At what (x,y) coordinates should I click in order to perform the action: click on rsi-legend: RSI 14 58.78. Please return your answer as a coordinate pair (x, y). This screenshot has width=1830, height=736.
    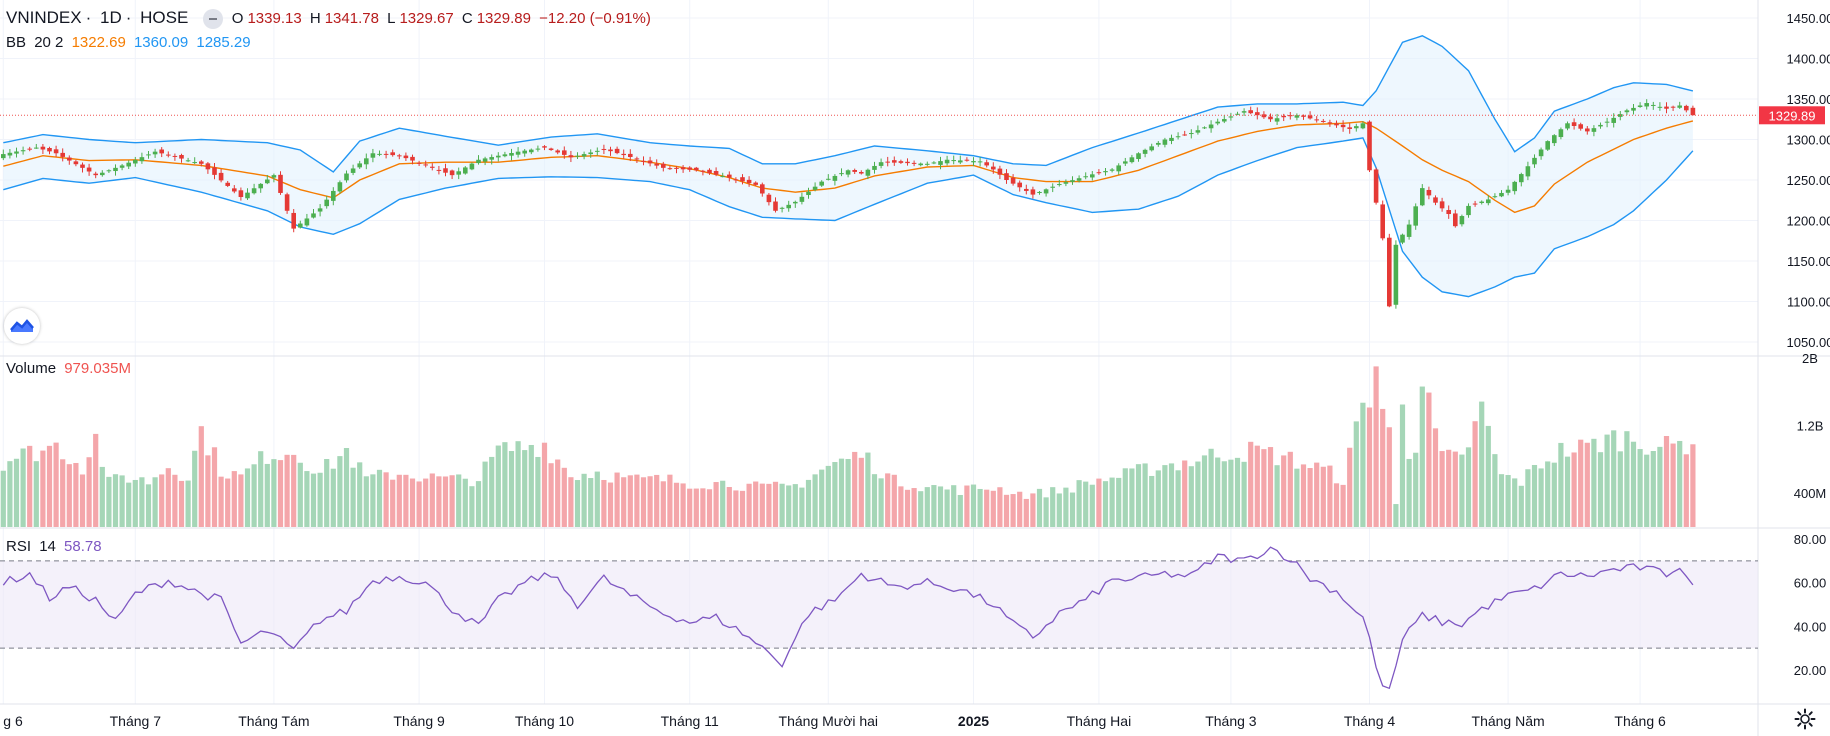
    Looking at the image, I should click on (56, 546).